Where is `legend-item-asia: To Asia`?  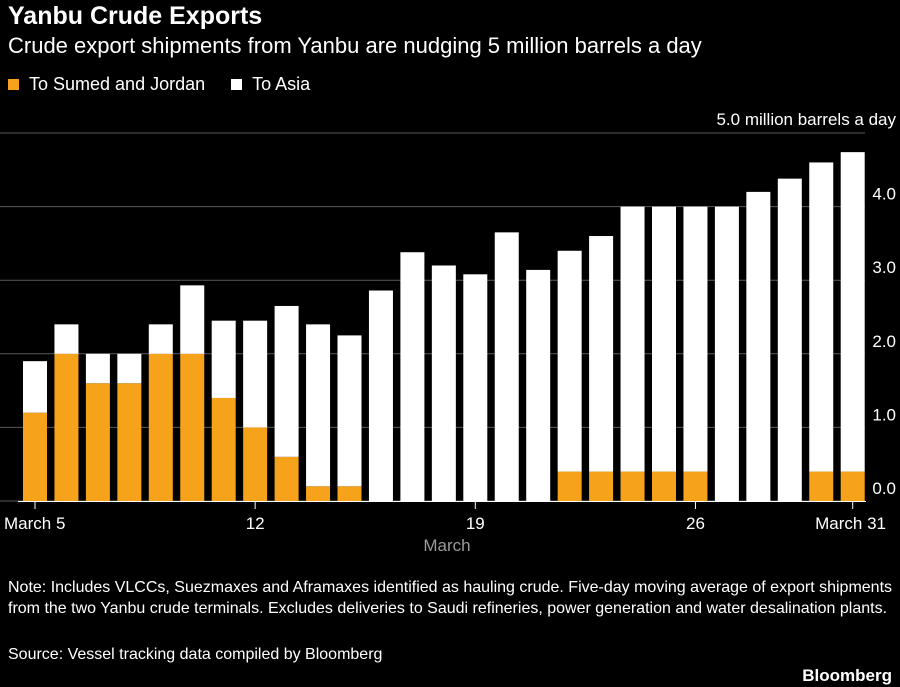
legend-item-asia: To Asia is located at coordinates (270, 84).